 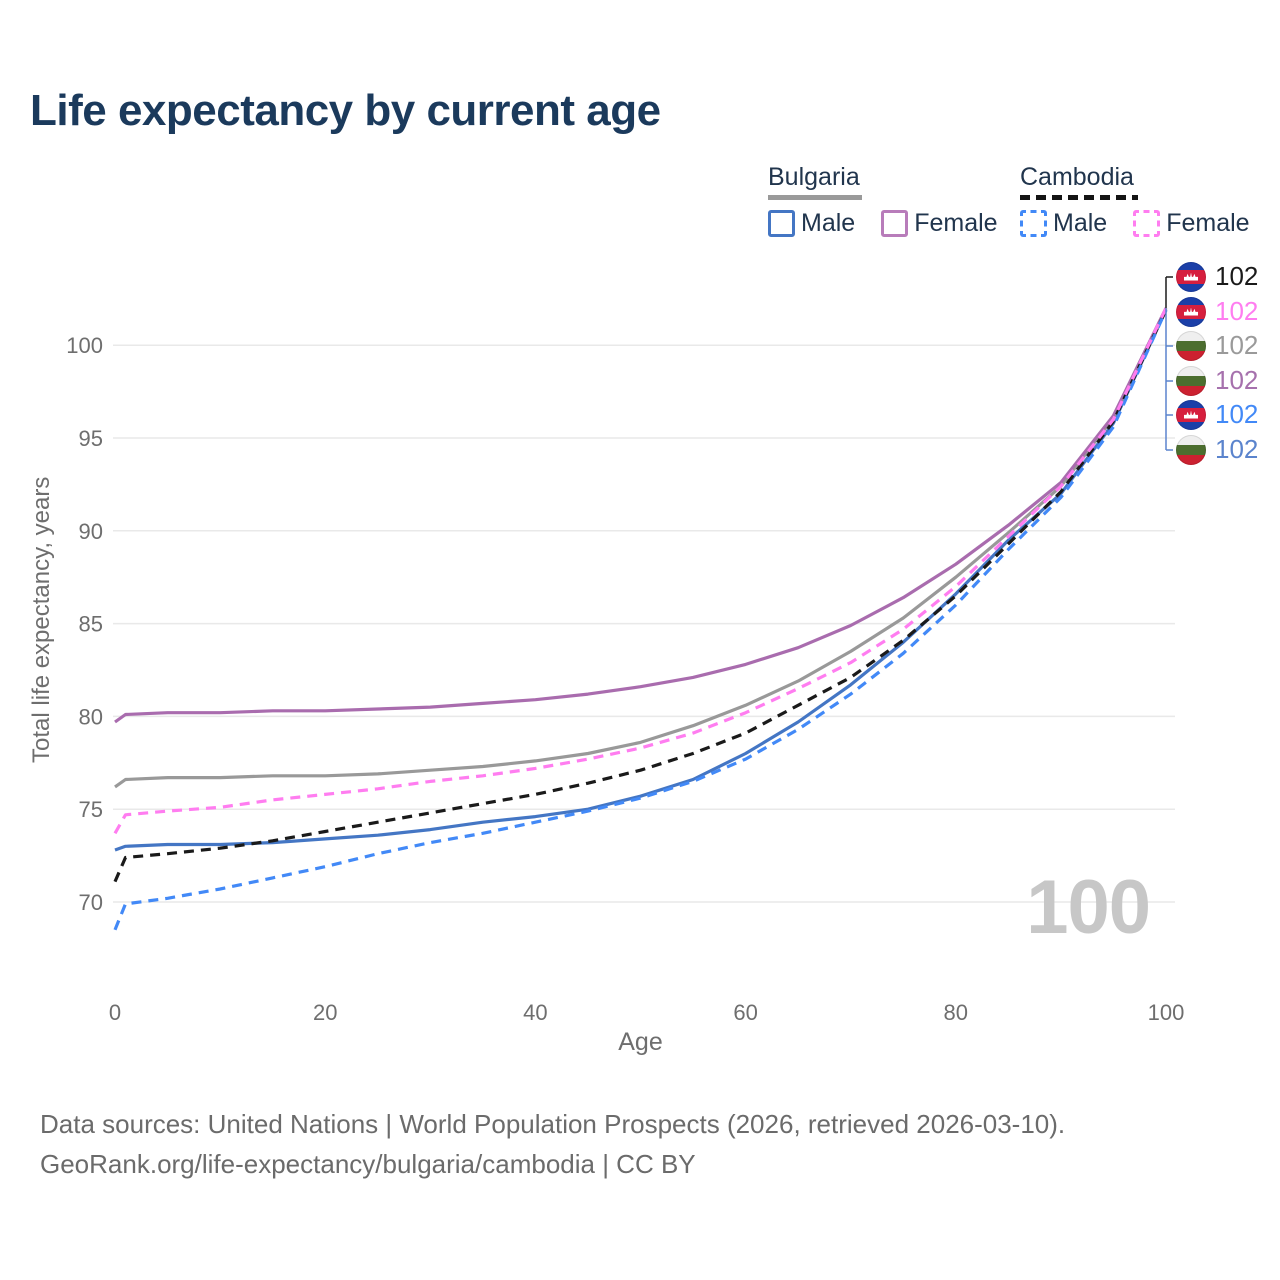 What do you see at coordinates (115, 1012) in the screenshot?
I see `x-tick-0: 0` at bounding box center [115, 1012].